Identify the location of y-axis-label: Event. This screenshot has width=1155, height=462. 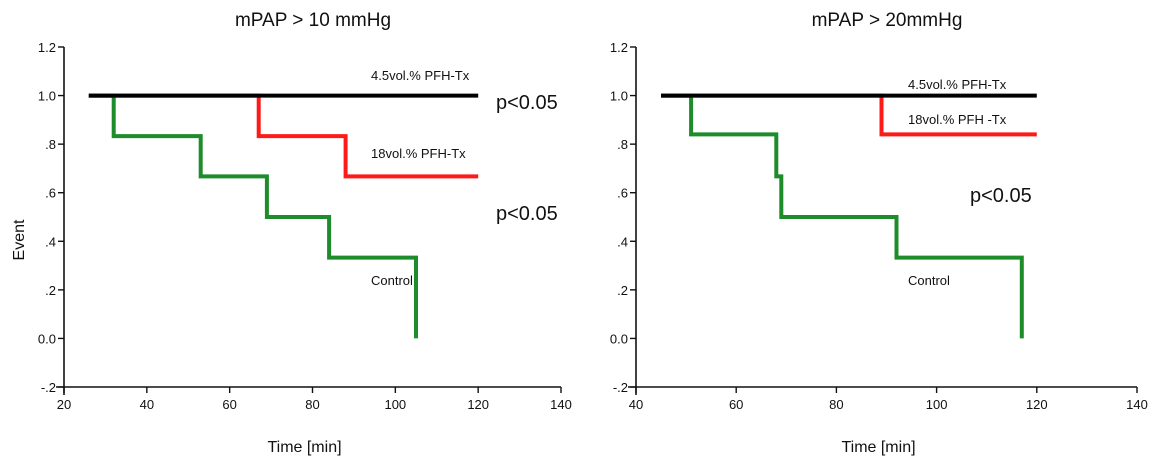
(19, 239).